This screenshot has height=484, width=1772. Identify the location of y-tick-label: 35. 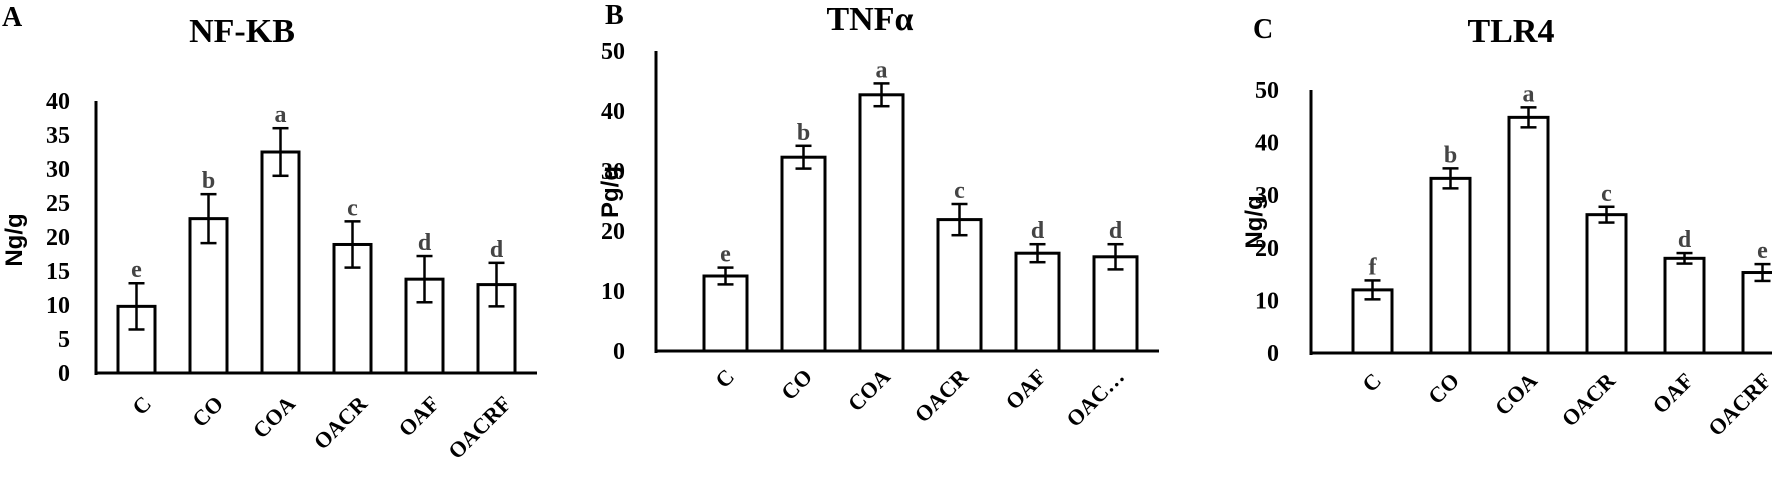
(58, 136).